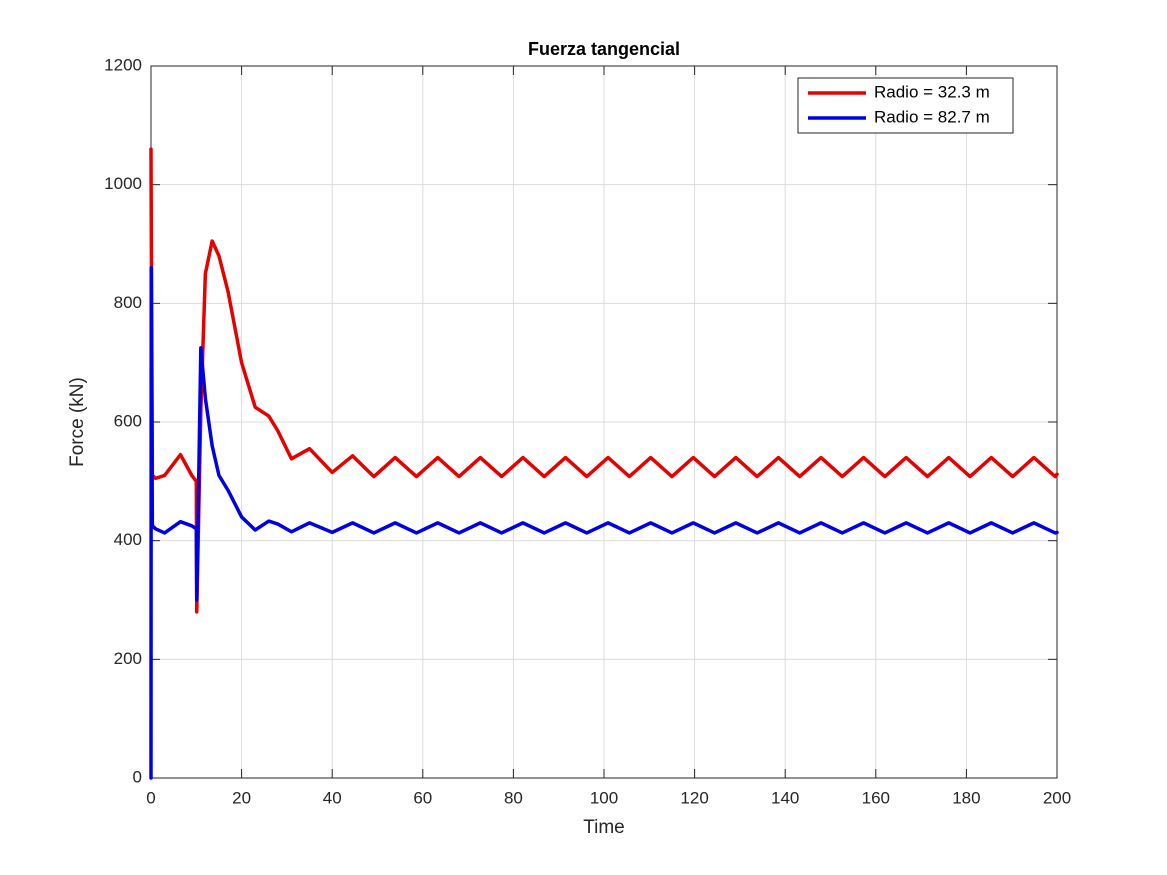 The width and height of the screenshot is (1167, 875). What do you see at coordinates (128, 539) in the screenshot?
I see `y-tick-label: 400` at bounding box center [128, 539].